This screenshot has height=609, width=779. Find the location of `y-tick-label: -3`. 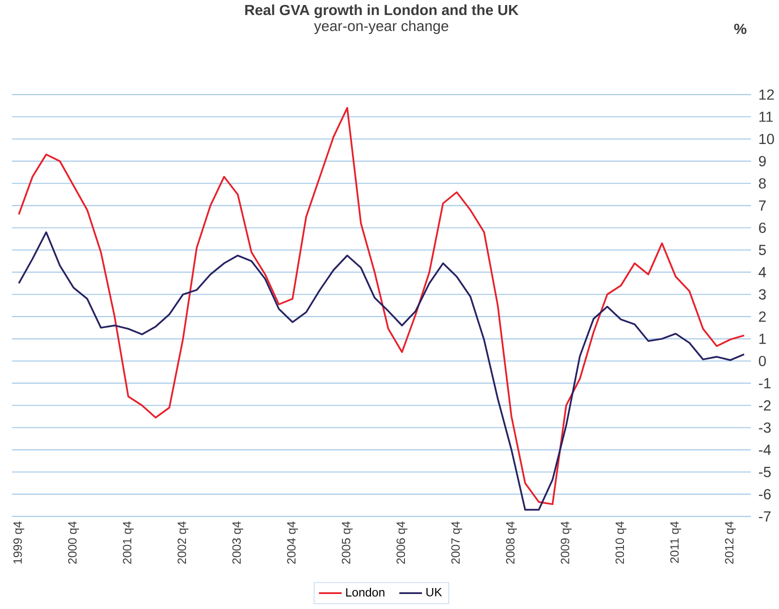

y-tick-label: -3 is located at coordinates (764, 427).